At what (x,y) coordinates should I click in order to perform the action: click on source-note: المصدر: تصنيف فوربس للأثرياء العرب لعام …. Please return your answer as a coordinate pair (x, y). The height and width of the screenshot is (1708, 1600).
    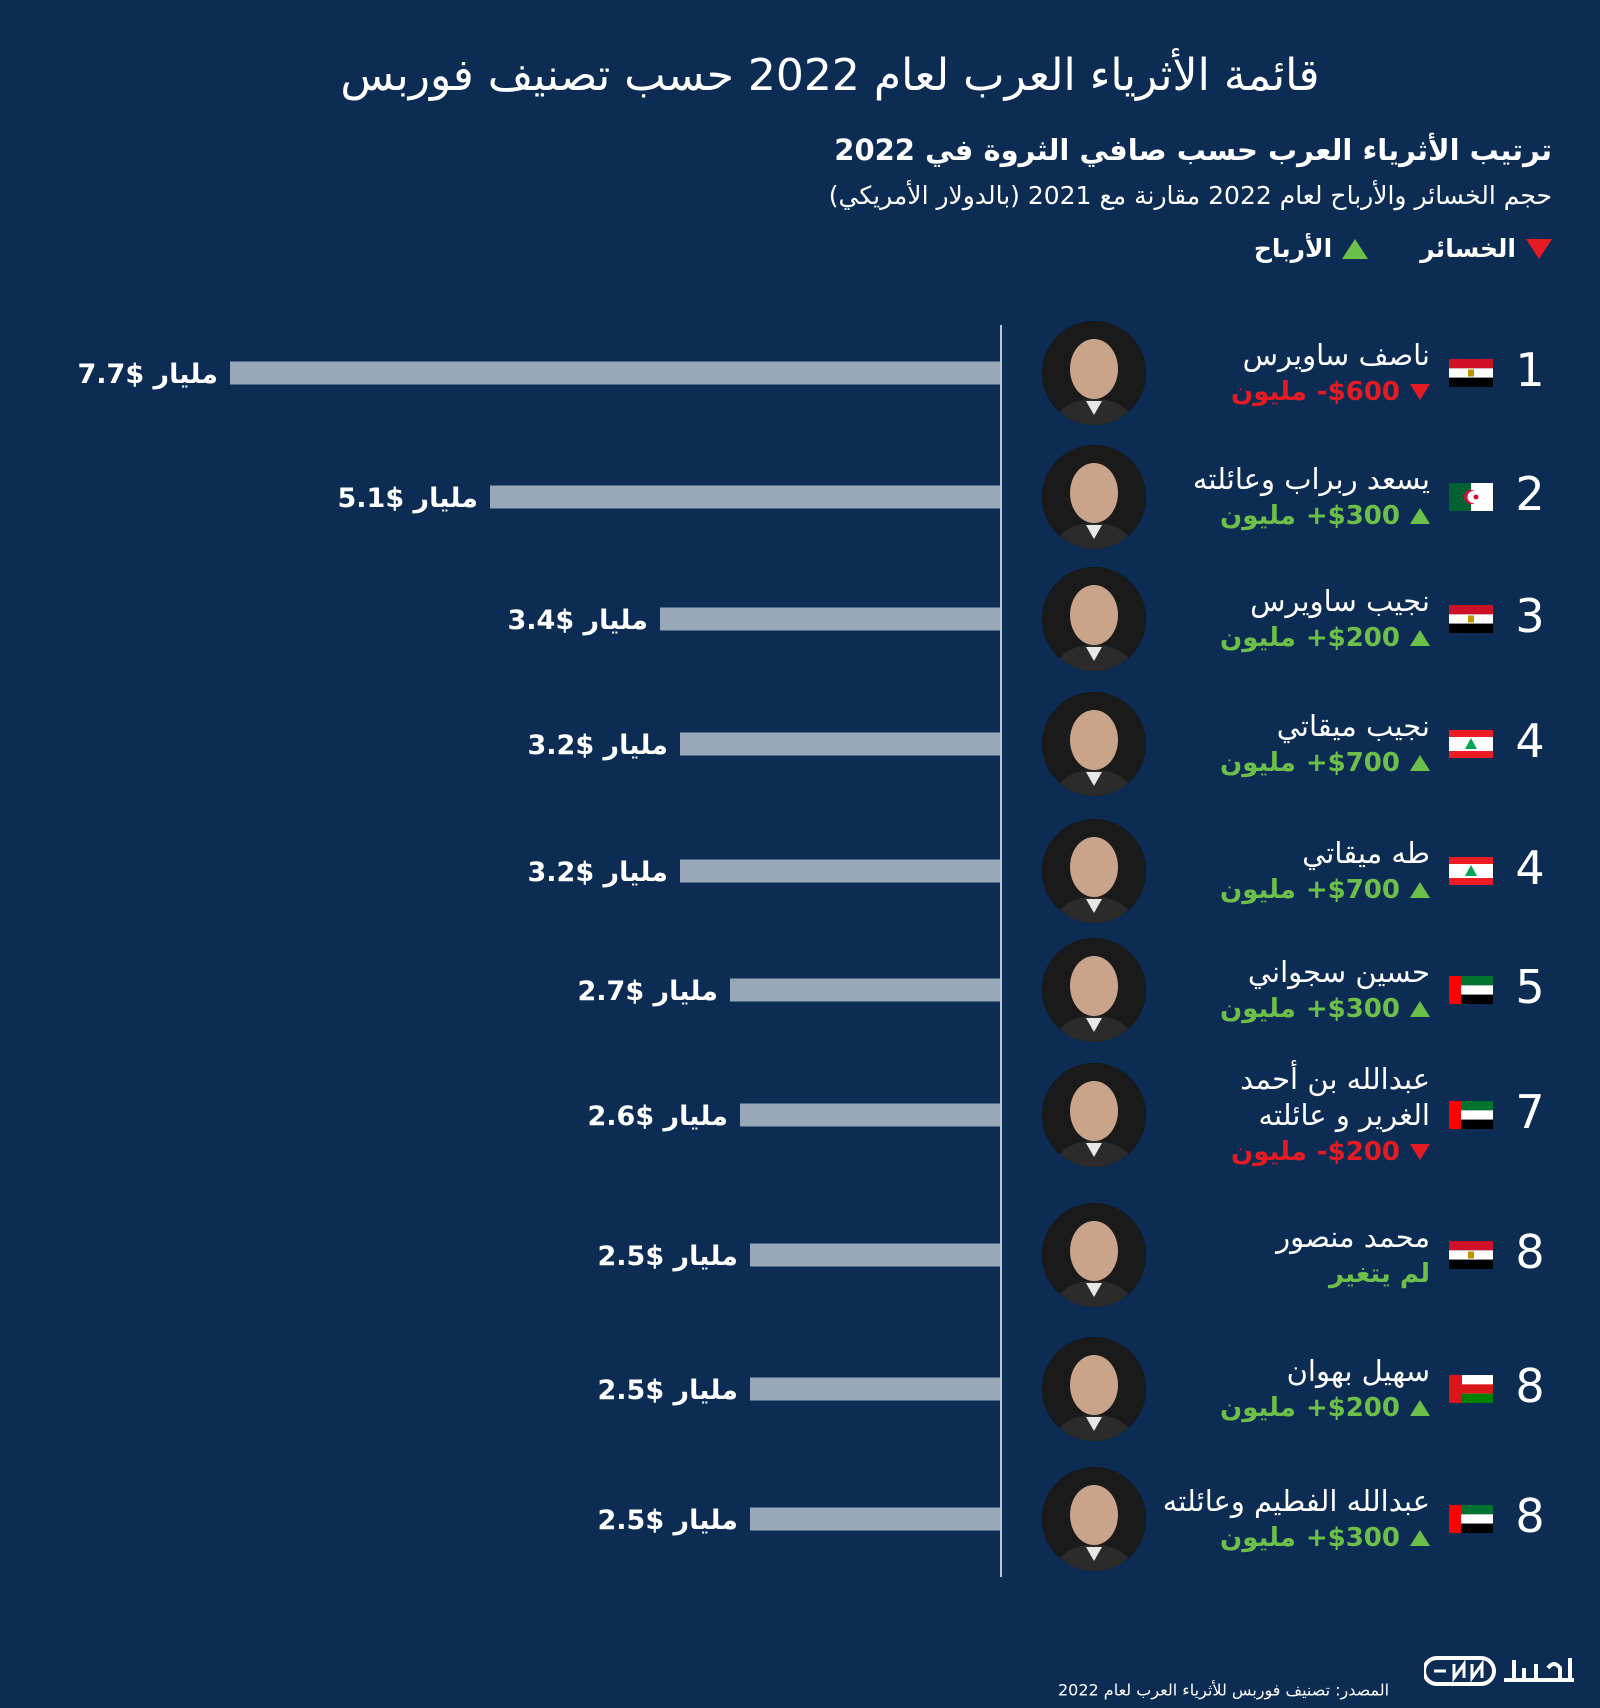
    Looking at the image, I should click on (1224, 1690).